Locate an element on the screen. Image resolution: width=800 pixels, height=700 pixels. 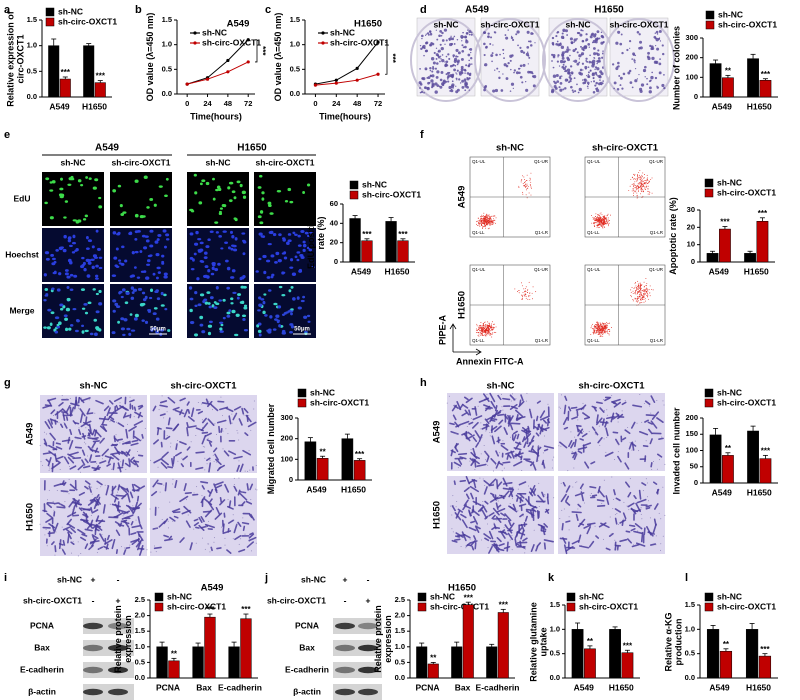
condition-sign: + is located at coordinates (345, 579).